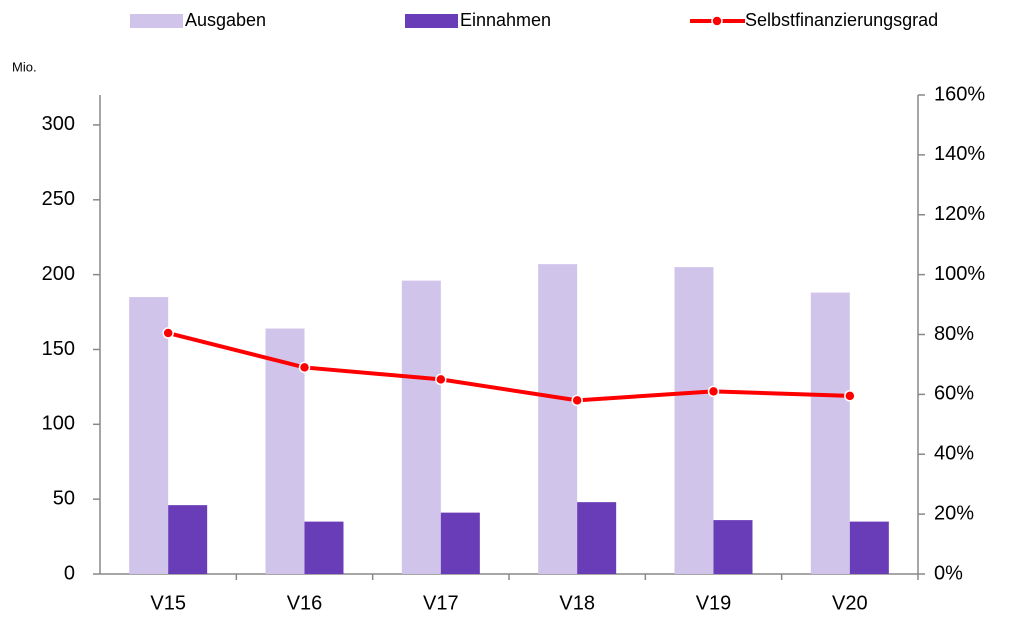  Describe the element at coordinates (69, 573) in the screenshot. I see `y-tick-label: 0` at that location.